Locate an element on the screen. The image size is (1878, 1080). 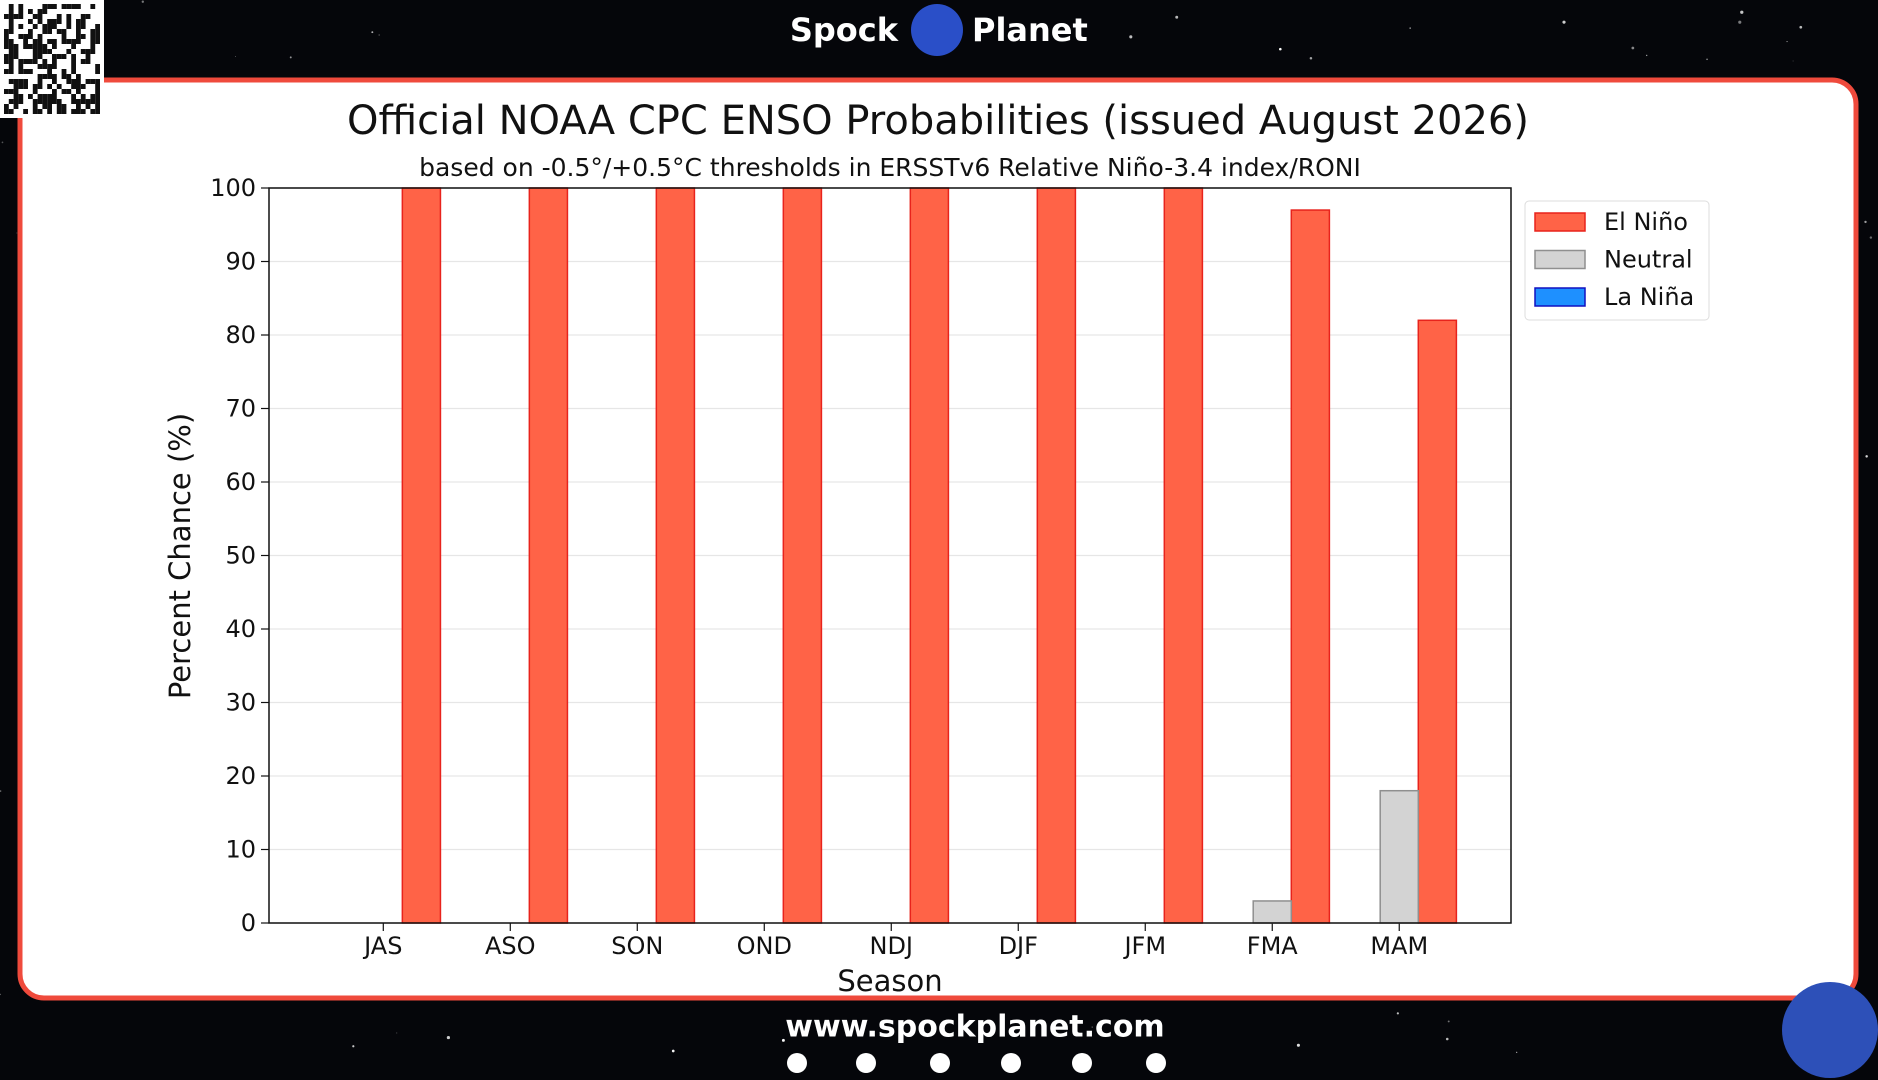
y-axis-label: Percent Chance (%) is located at coordinates (180, 556).